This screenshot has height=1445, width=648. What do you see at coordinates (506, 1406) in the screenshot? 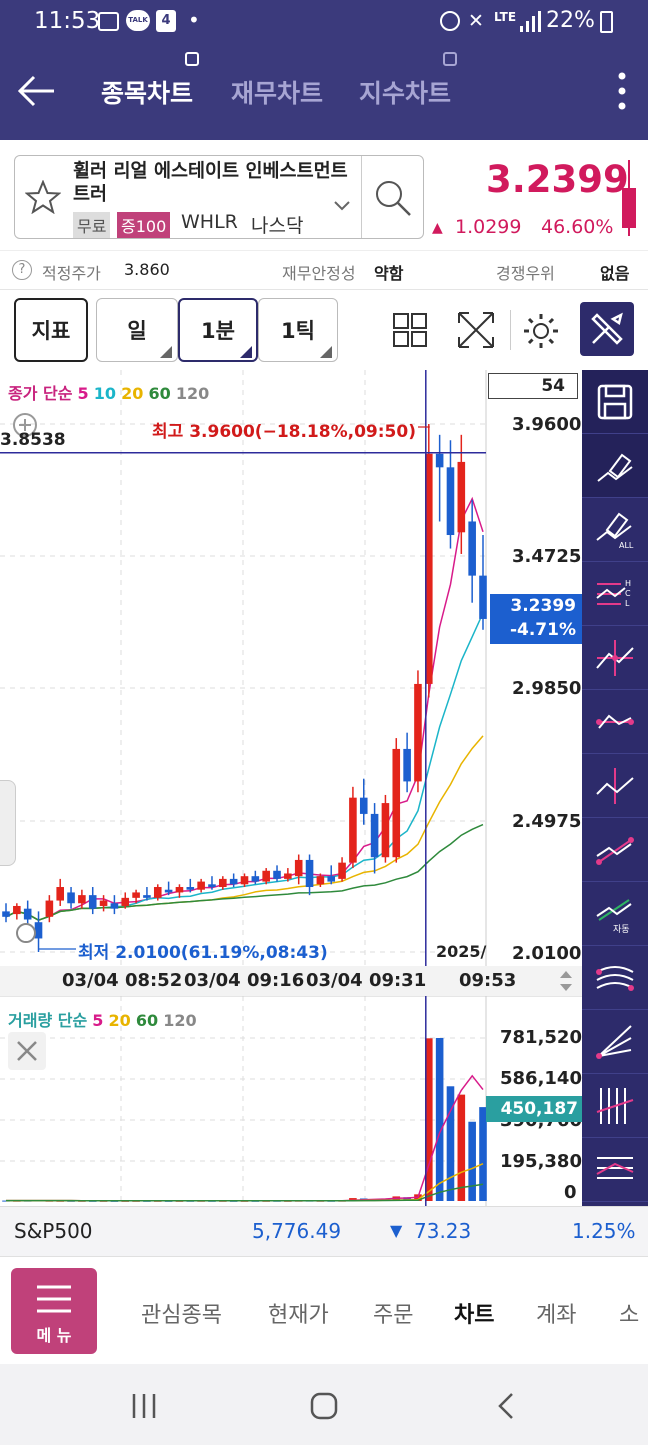
I see `back-icon` at bounding box center [506, 1406].